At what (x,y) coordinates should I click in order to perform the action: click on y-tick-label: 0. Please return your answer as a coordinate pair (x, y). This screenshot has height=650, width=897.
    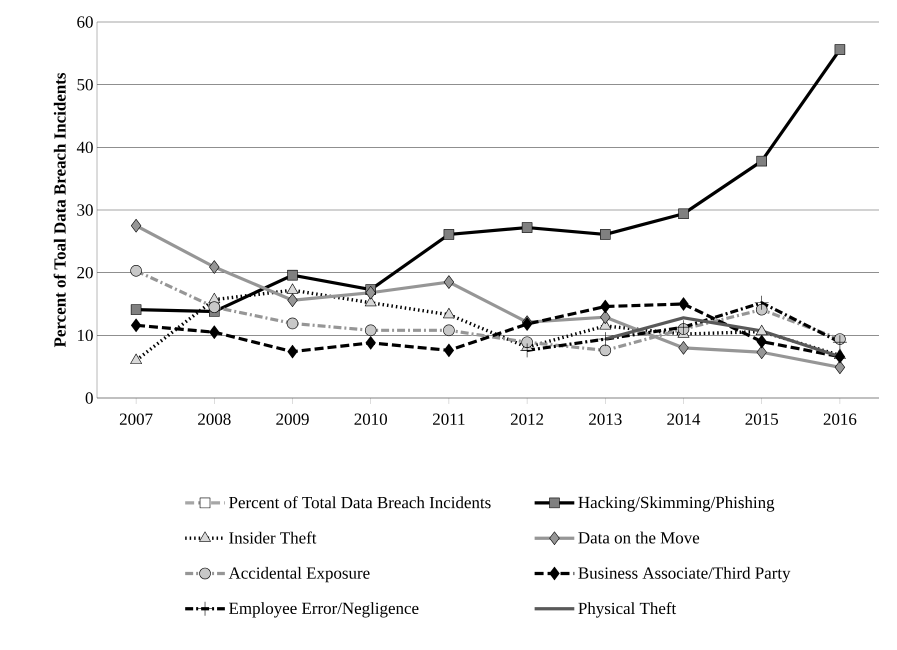
    Looking at the image, I should click on (89, 398).